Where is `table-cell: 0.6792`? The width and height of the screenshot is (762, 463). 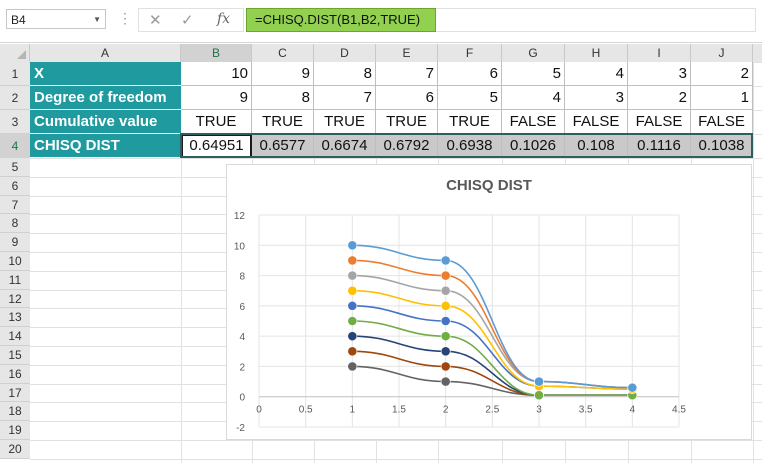 table-cell: 0.6792 is located at coordinates (407, 146).